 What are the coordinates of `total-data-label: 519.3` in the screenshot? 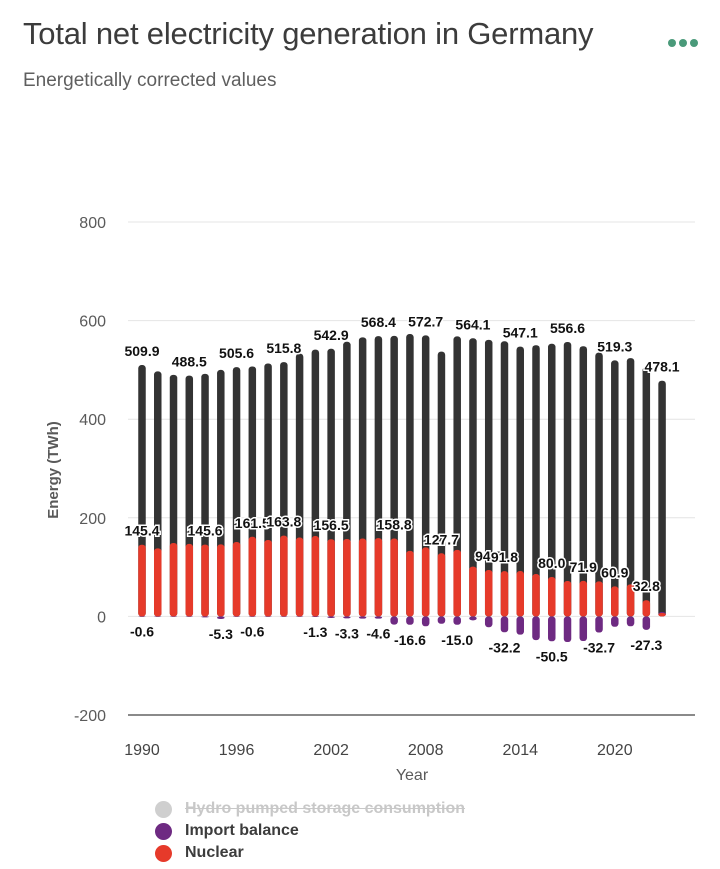 It's located at (614, 346).